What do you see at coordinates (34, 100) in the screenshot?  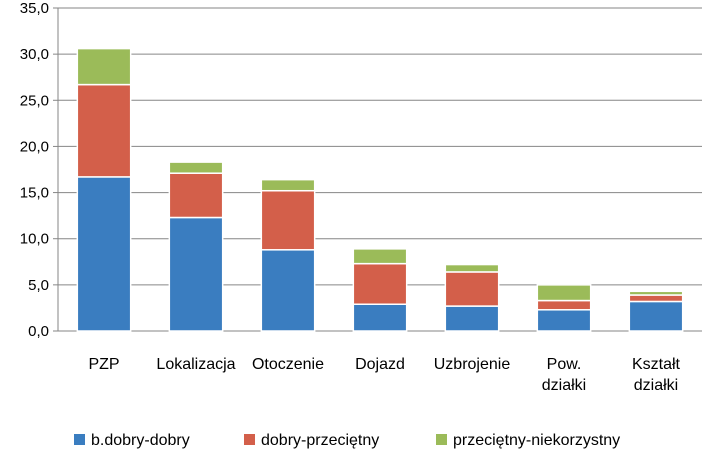 I see `y-tick-label: 25,0` at bounding box center [34, 100].